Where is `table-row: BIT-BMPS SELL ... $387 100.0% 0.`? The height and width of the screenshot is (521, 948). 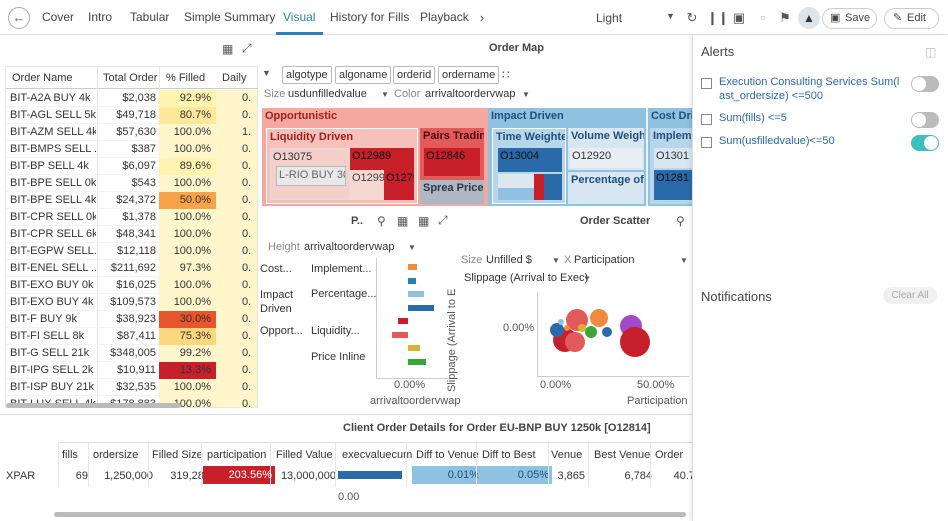
table-row: BIT-BMPS SELL ... $387 100.0% 0. is located at coordinates (131, 149).